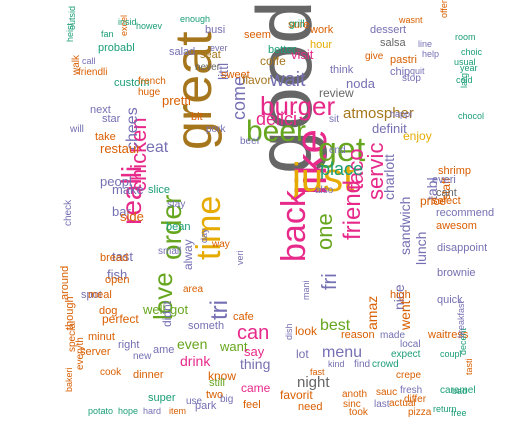 This screenshot has height=433, width=532. What do you see at coordinates (254, 351) in the screenshot?
I see `word-say: say` at bounding box center [254, 351].